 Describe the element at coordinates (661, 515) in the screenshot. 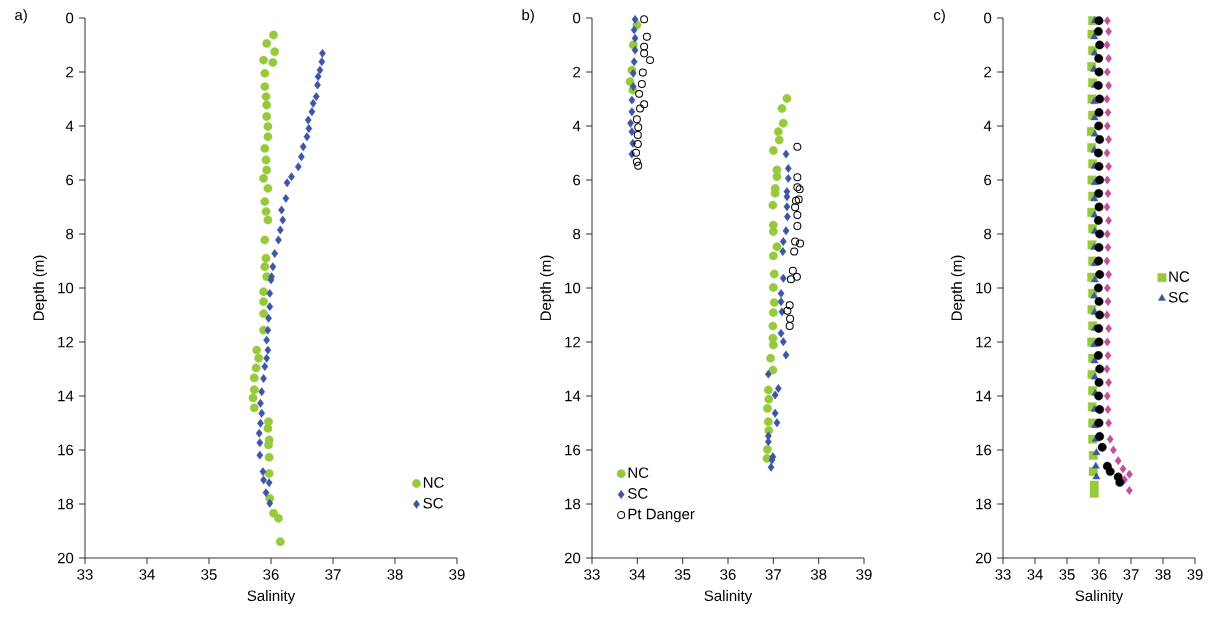

I see `legend-label: Pt Danger` at that location.